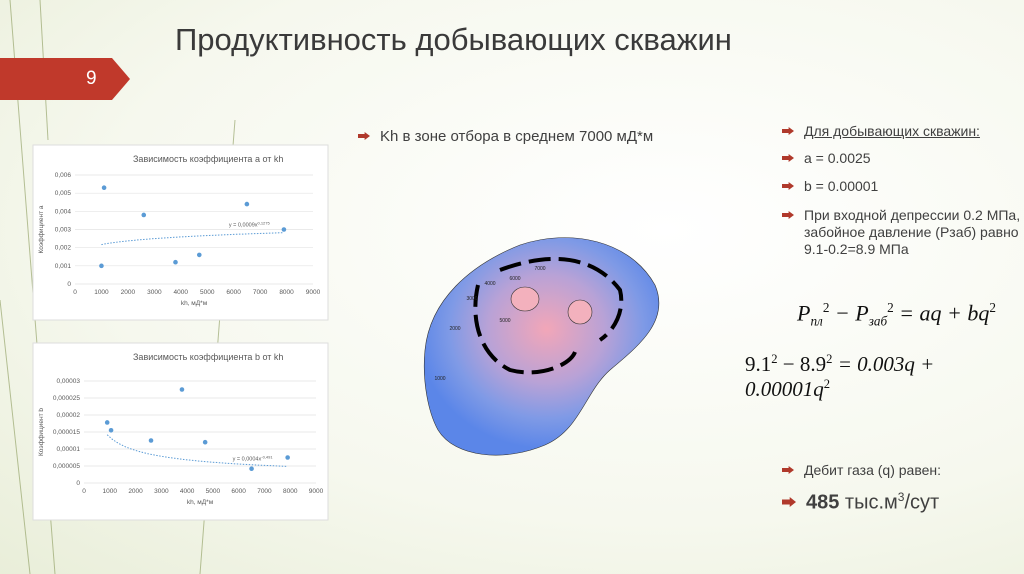  What do you see at coordinates (69, 381) in the screenshot?
I see `y-tick-label: 0,00003` at bounding box center [69, 381].